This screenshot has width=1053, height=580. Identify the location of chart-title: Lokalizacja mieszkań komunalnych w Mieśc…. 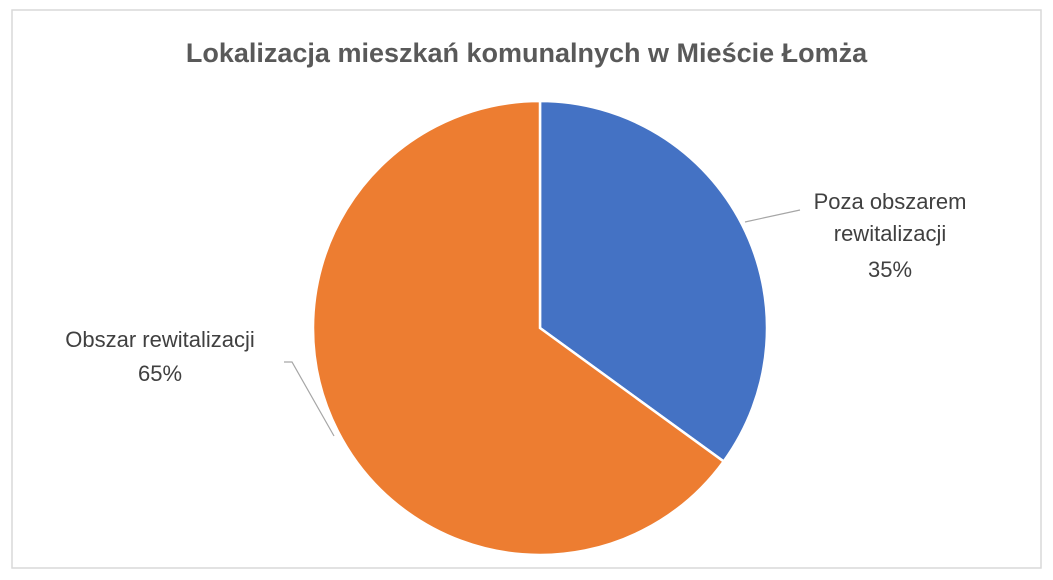
(526, 53).